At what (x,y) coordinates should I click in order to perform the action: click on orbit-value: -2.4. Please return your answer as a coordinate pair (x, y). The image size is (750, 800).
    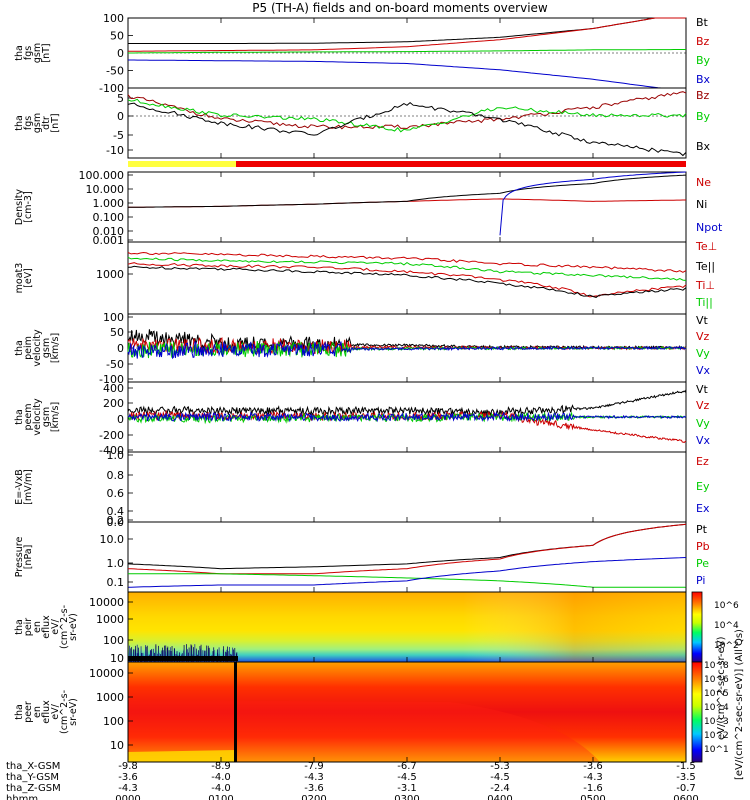
    Looking at the image, I should click on (500, 788).